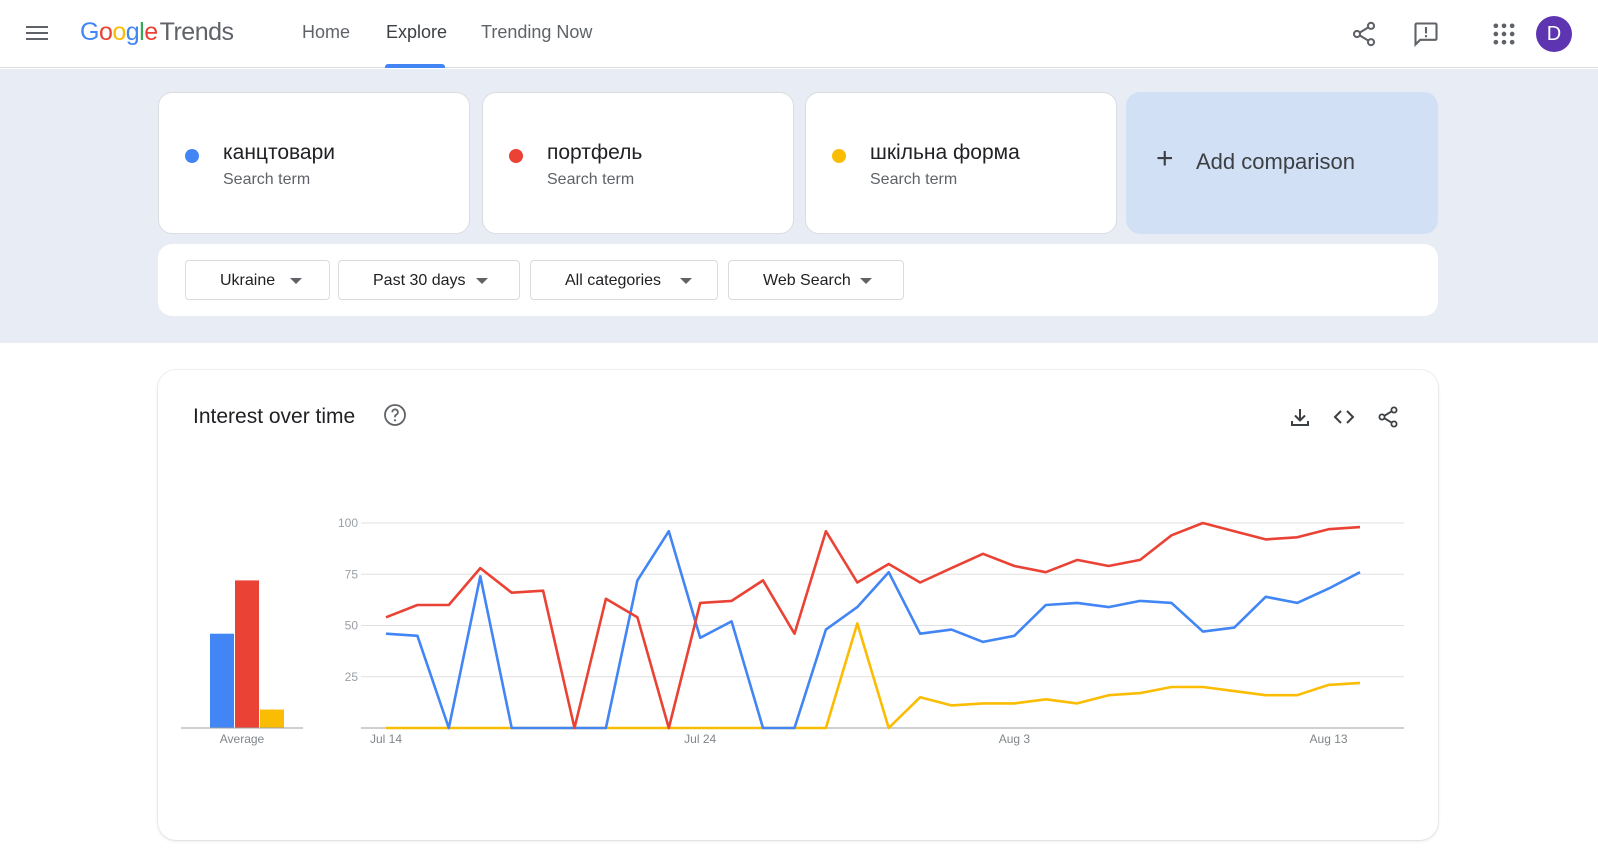 This screenshot has width=1598, height=863. Describe the element at coordinates (386, 739) in the screenshot. I see `x-tick-label: Jul 14` at that location.